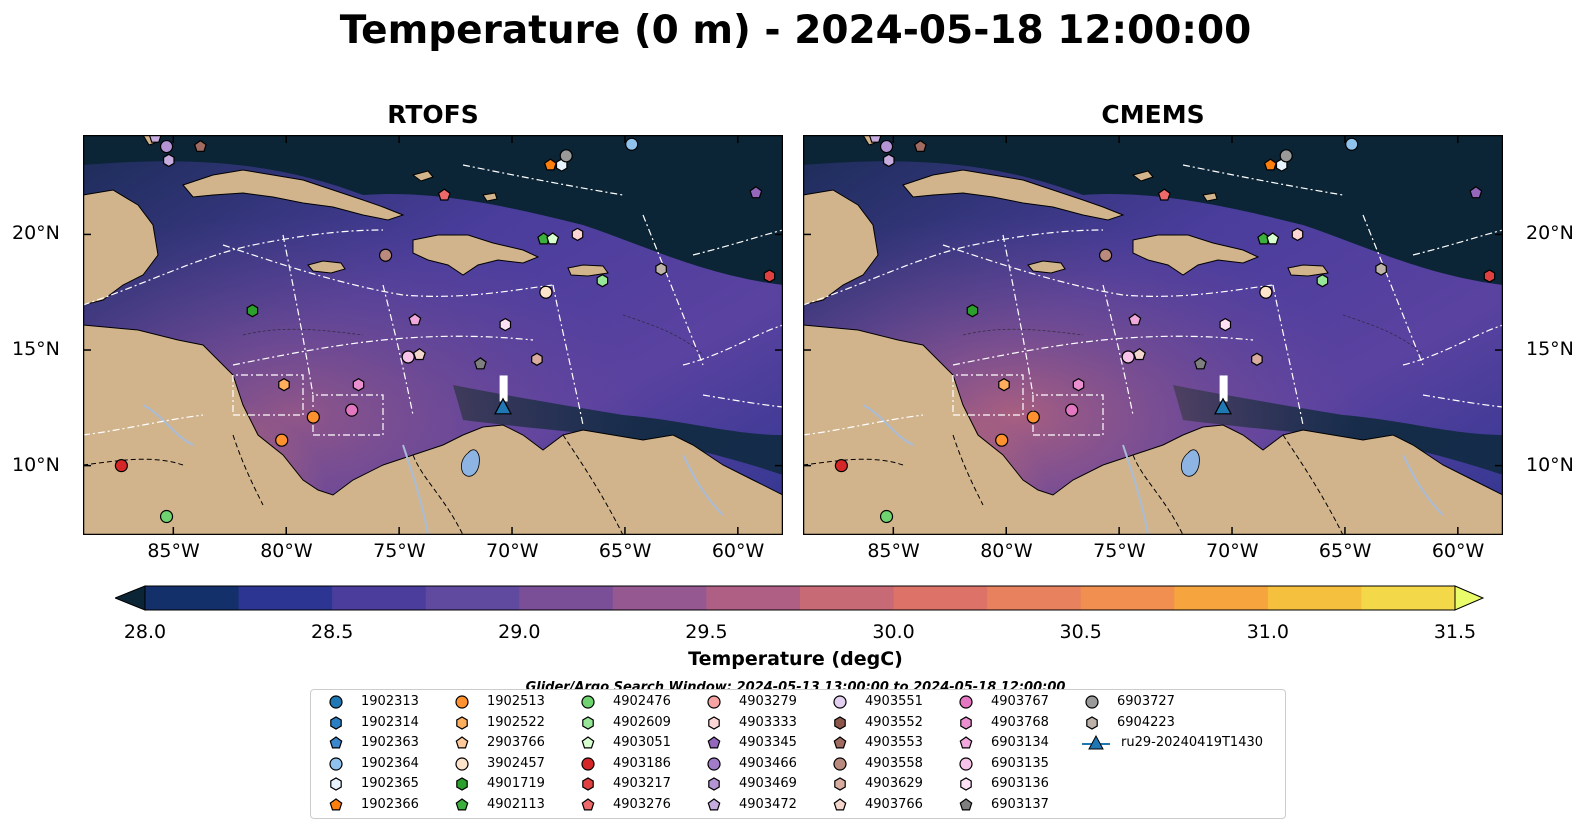 The width and height of the screenshot is (1591, 829). I want to click on legend-item-label: 4902476, so click(642, 701).